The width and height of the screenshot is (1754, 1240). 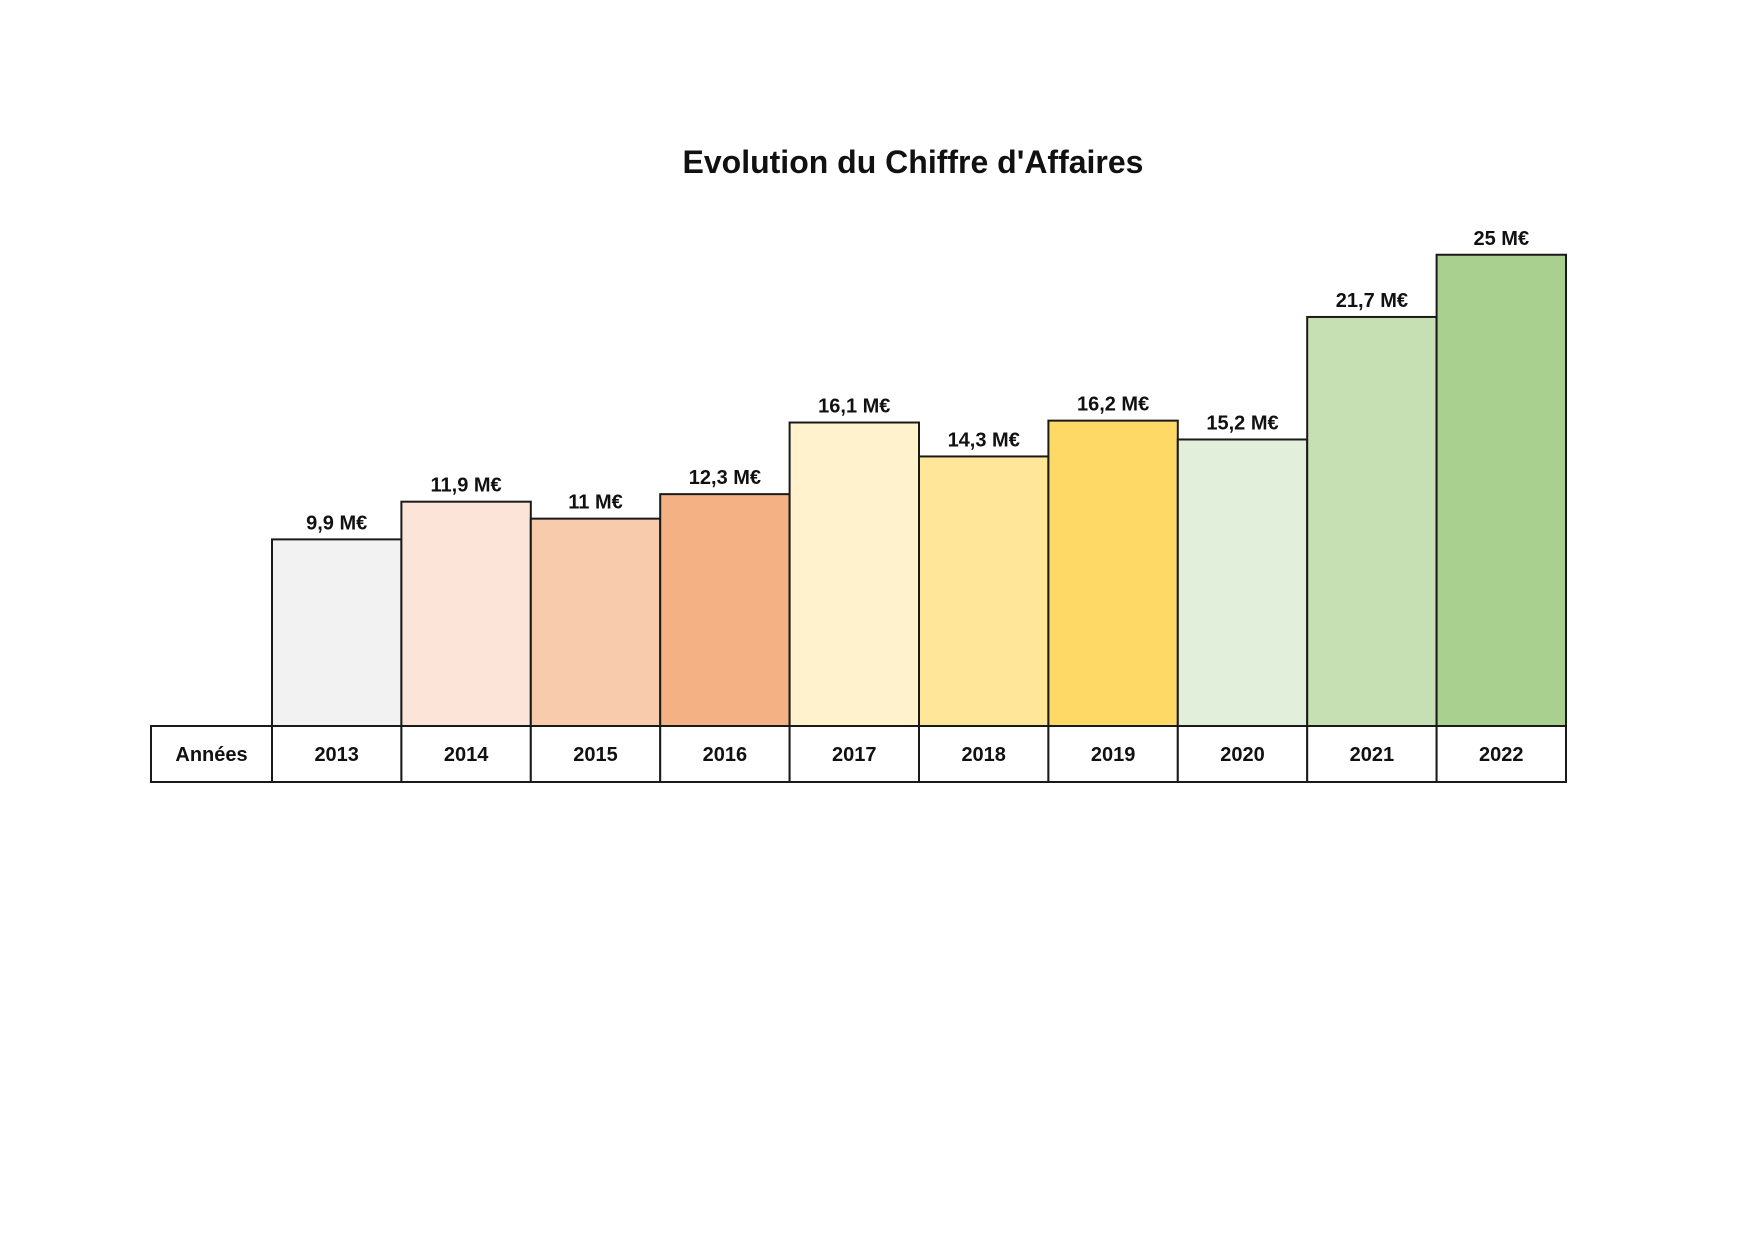 I want to click on chart-title: Evolution du Chiffre d'Affaires, so click(x=913, y=162).